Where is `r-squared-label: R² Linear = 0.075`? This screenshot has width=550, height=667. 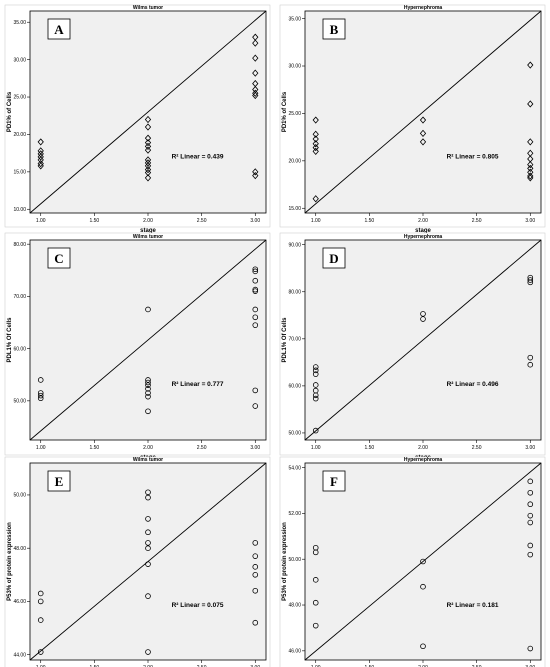 r-squared-label: R² Linear = 0.075 is located at coordinates (198, 605).